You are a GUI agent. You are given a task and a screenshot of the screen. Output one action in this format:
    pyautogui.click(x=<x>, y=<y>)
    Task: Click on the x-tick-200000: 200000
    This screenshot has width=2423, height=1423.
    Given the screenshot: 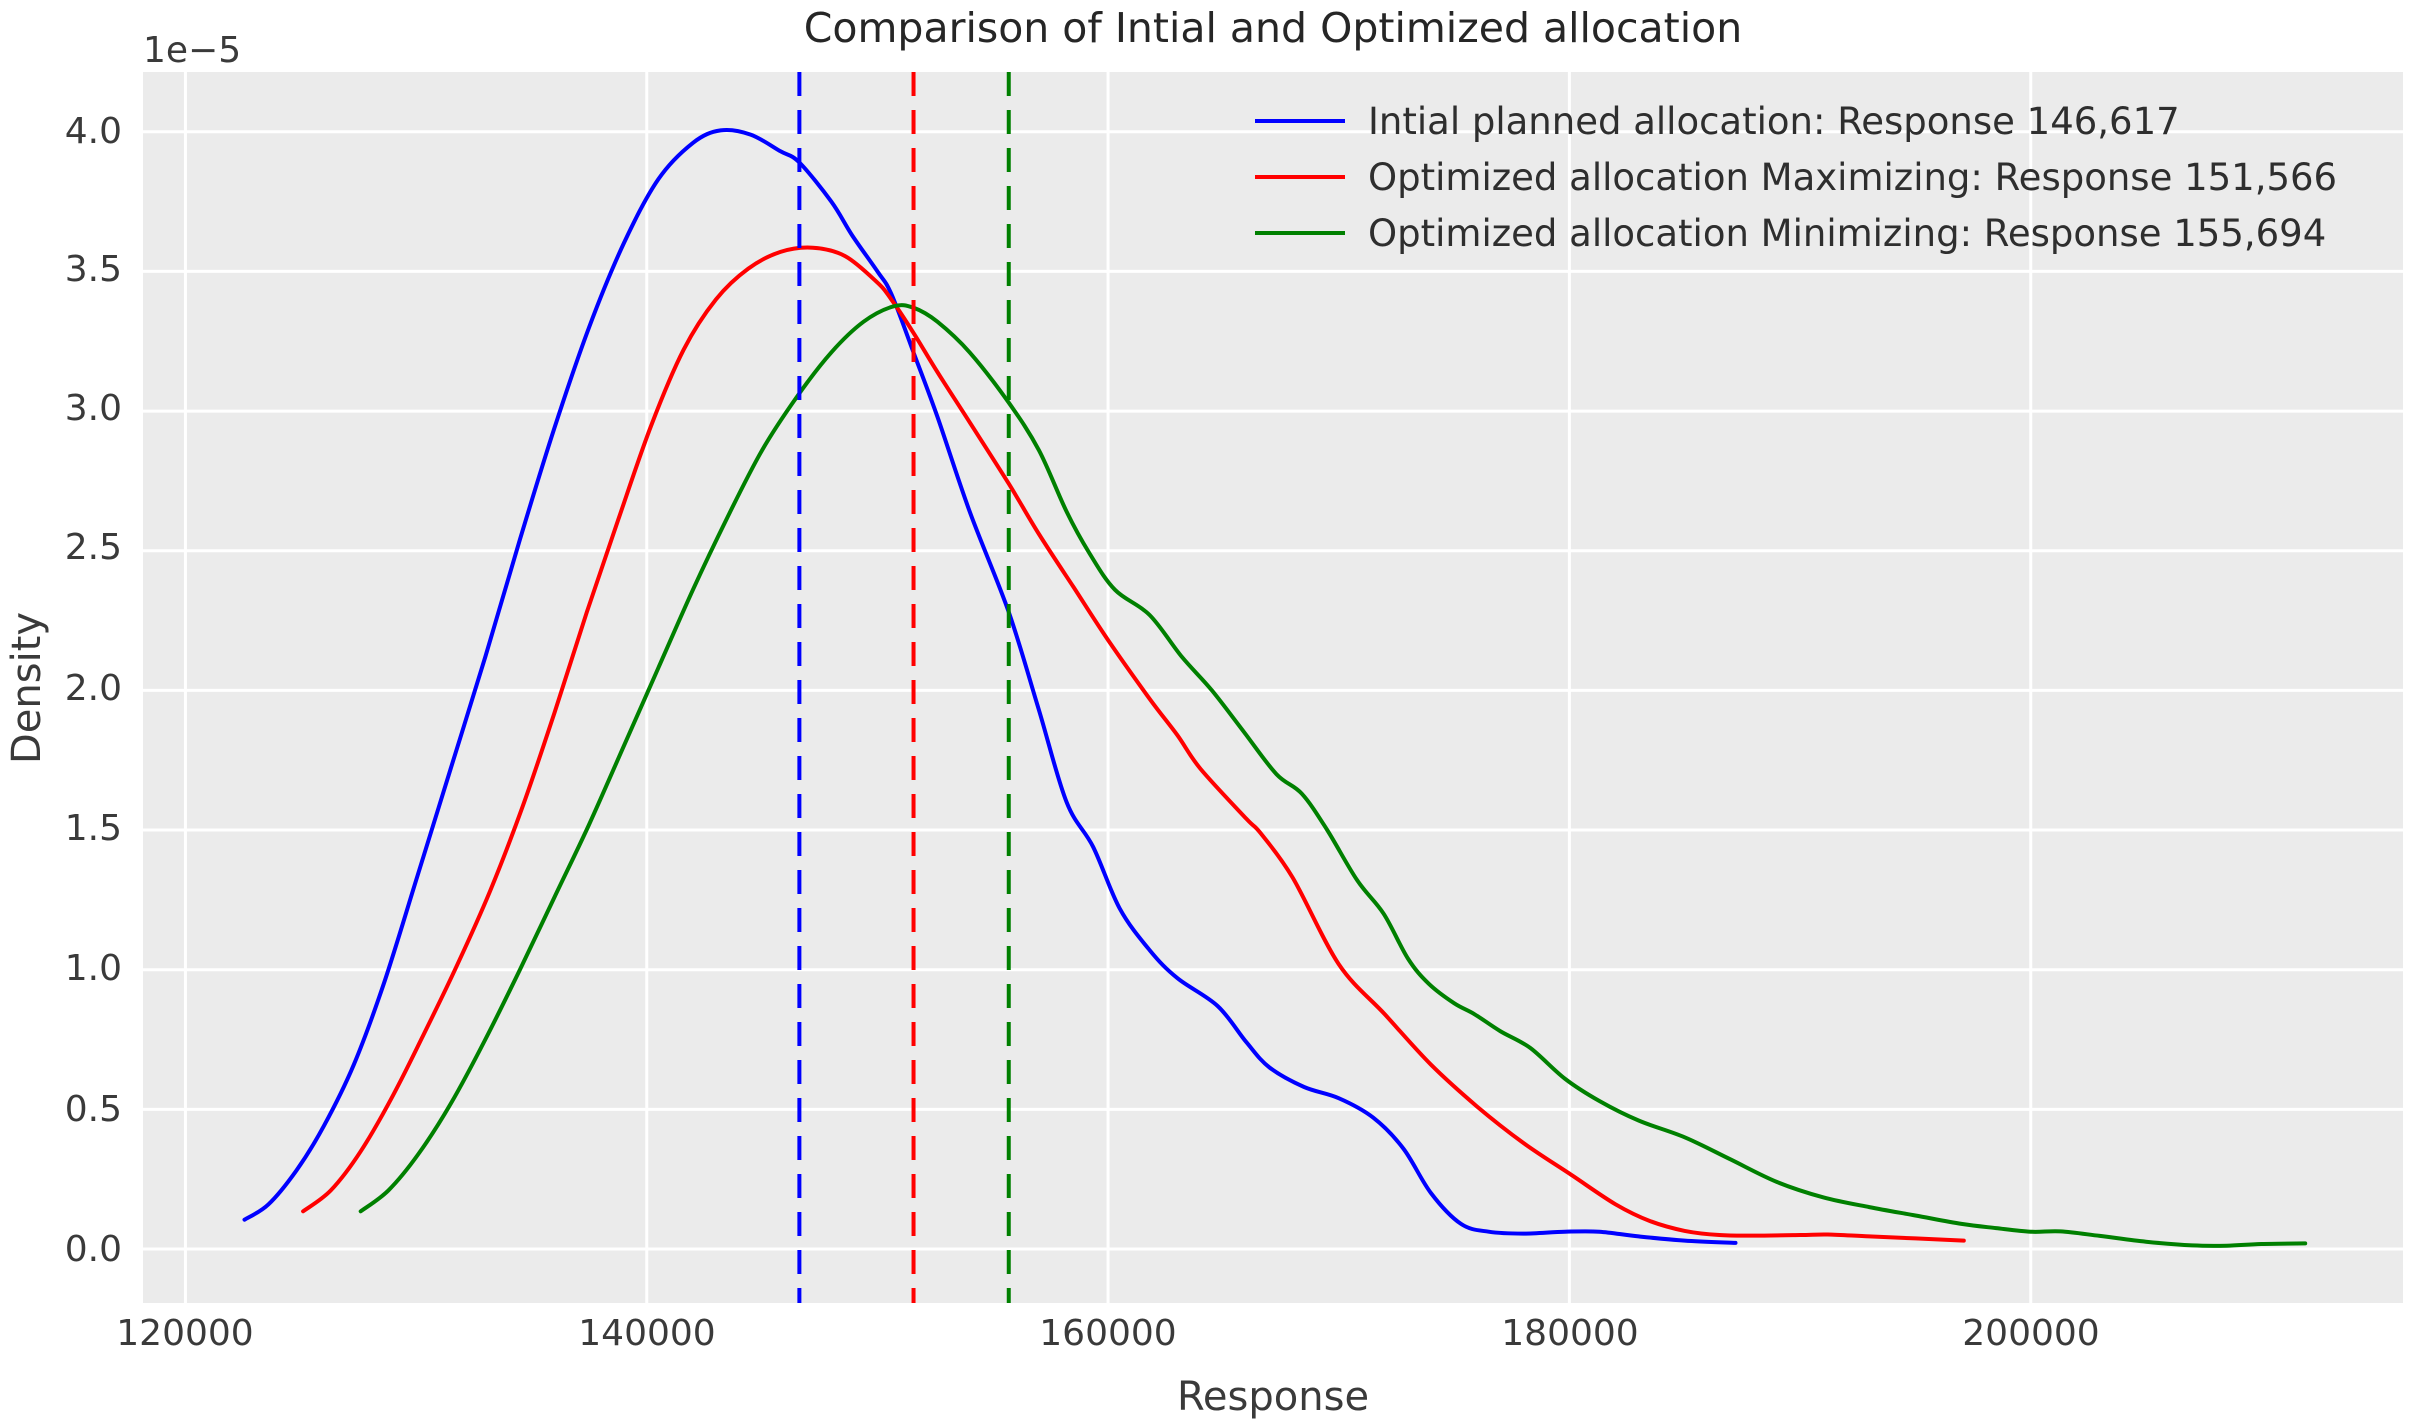 What is the action you would take?
    pyautogui.click(x=2030, y=1333)
    